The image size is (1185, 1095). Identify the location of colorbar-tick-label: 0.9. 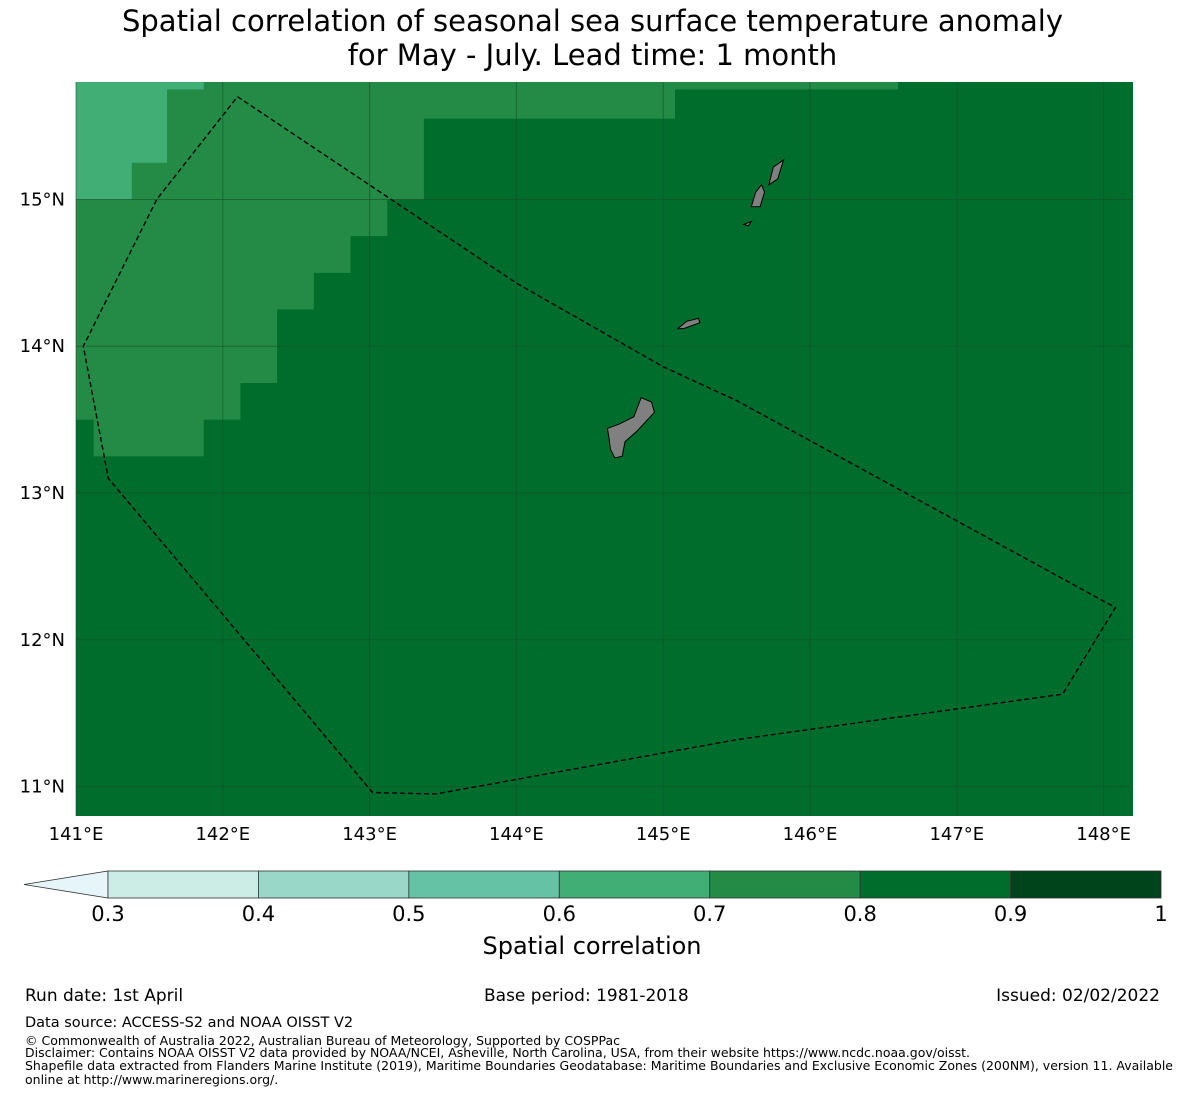
(1010, 914).